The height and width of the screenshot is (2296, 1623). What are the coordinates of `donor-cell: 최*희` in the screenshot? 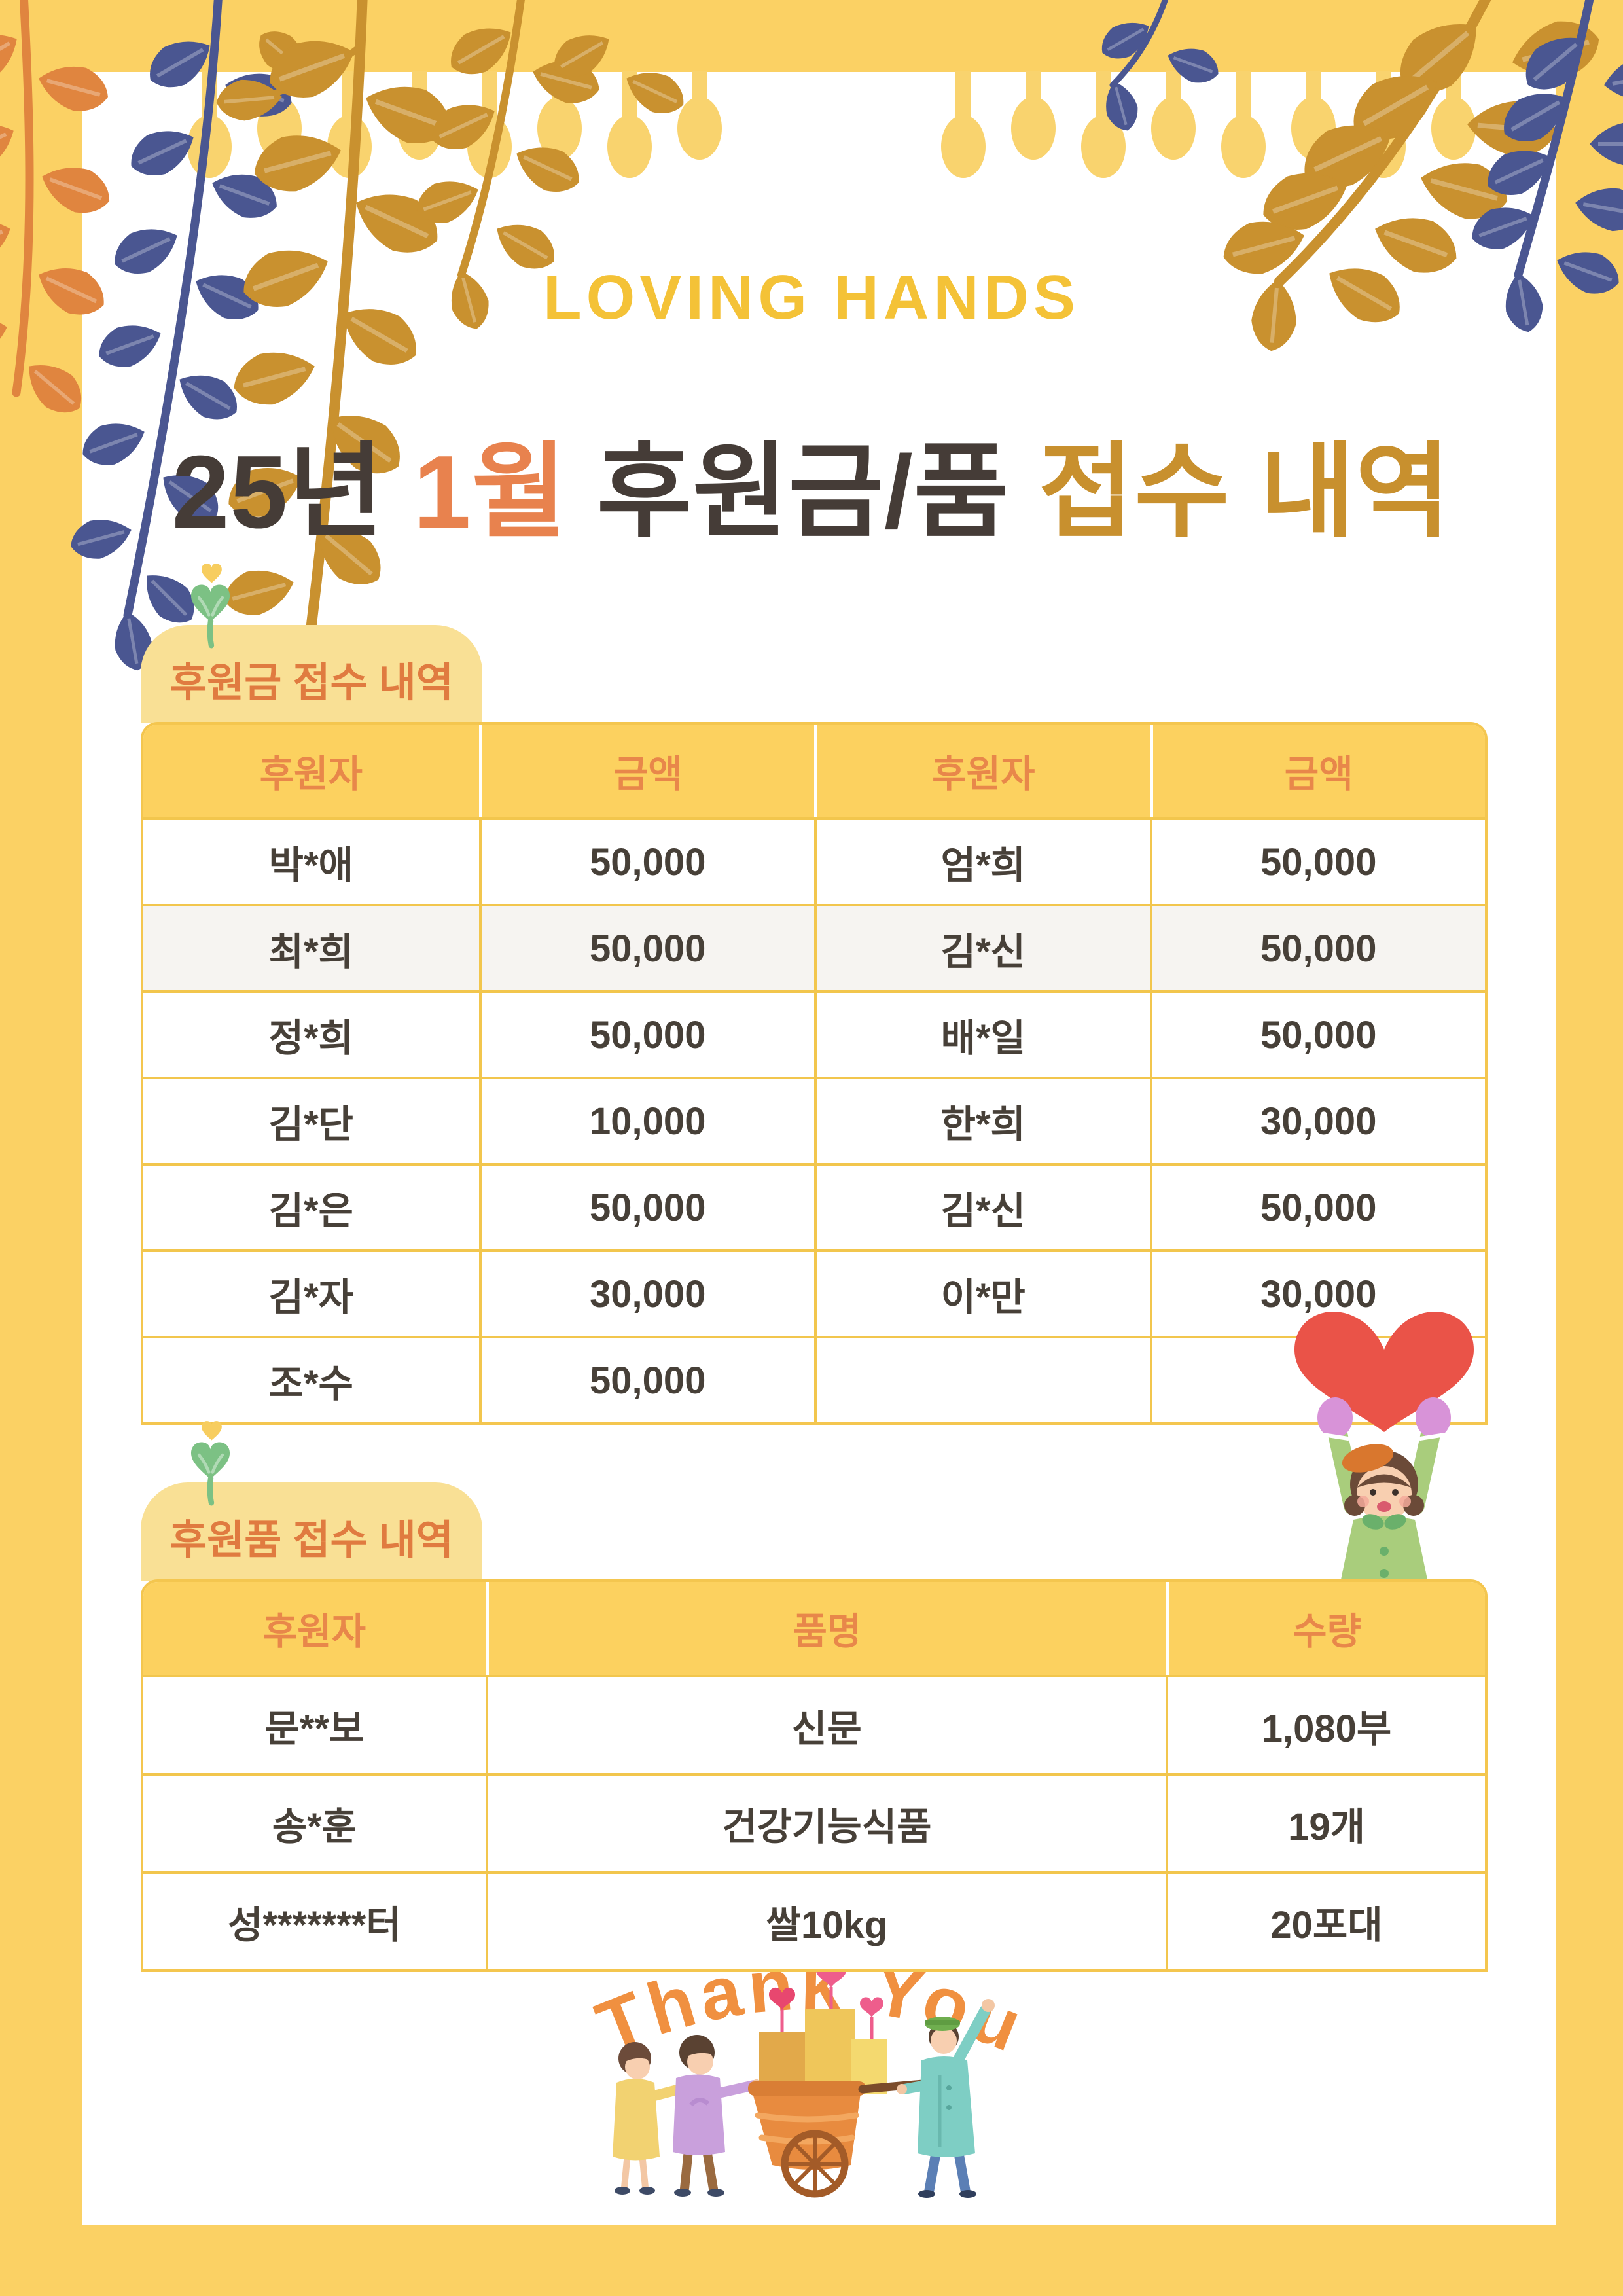 It's located at (311, 947).